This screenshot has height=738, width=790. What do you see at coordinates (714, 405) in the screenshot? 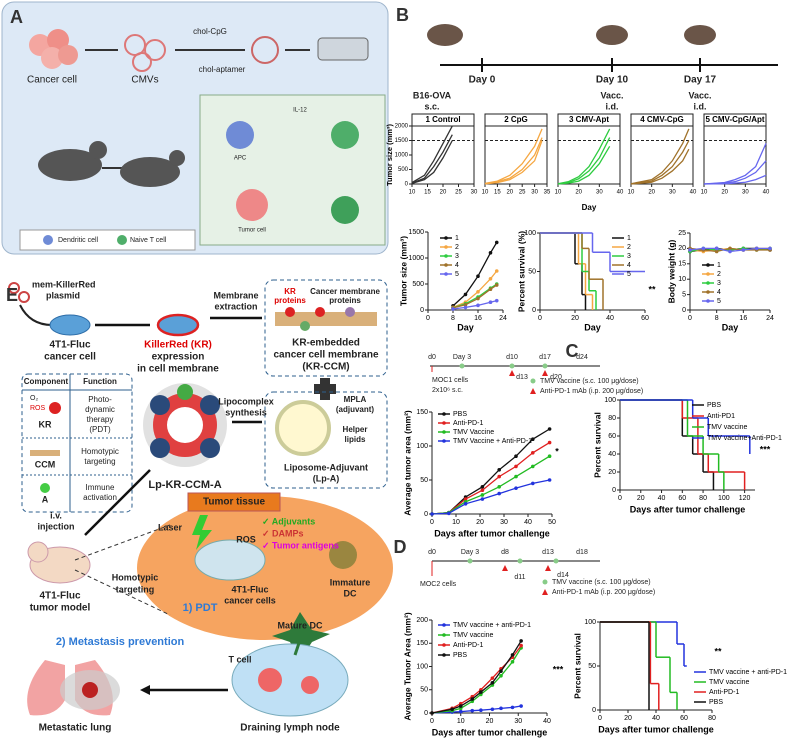
I see `legend-entry: PBS` at bounding box center [714, 405].